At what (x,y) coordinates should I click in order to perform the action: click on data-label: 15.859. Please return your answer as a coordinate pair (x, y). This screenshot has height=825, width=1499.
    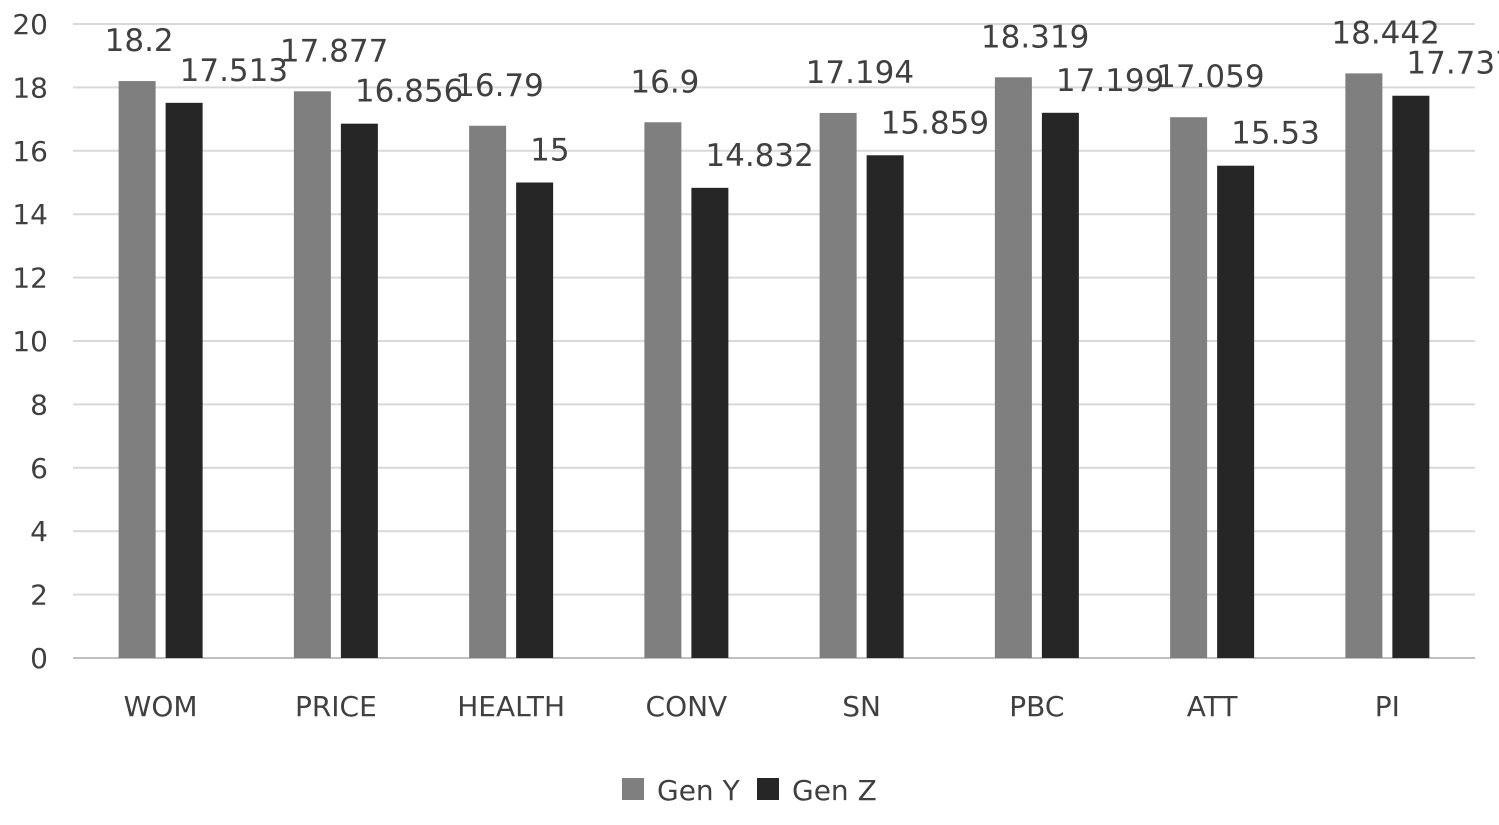
    Looking at the image, I should click on (935, 123).